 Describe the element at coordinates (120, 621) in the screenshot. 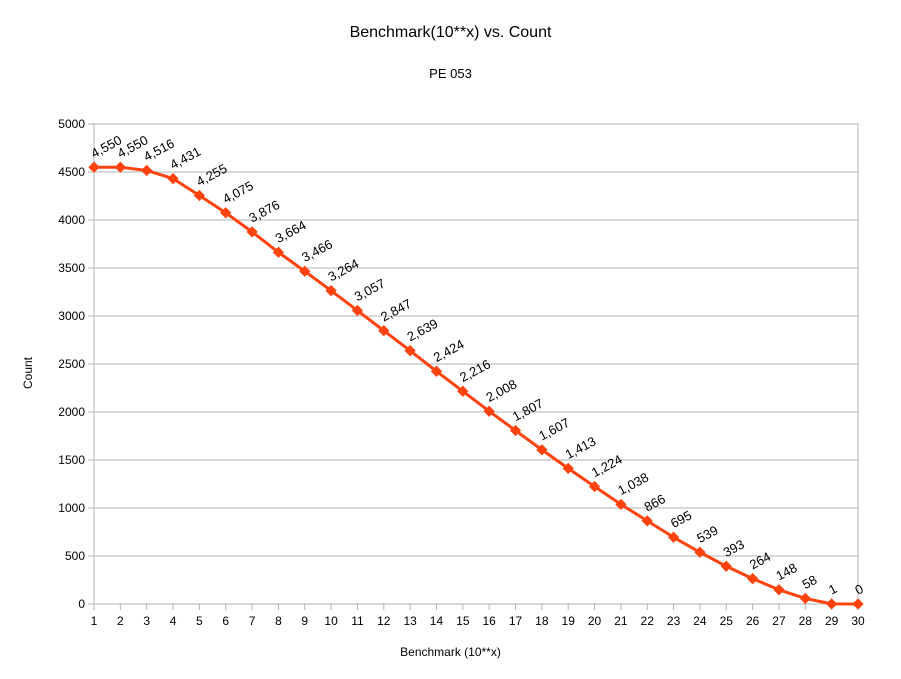

I see `x-tick-label: 2` at that location.